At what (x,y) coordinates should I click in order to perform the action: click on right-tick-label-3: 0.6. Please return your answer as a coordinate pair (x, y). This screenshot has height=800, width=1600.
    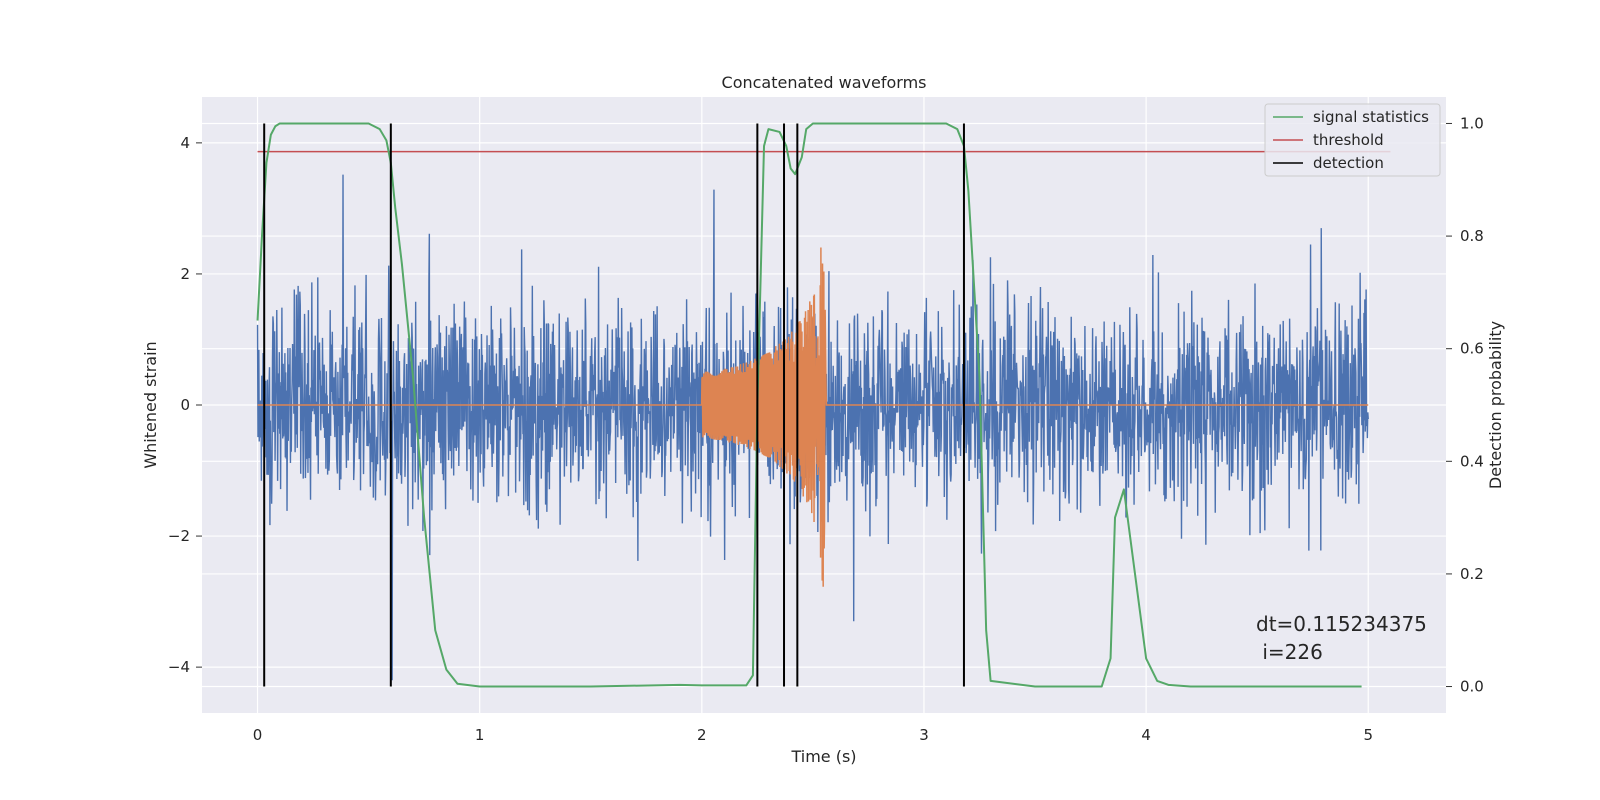
    Looking at the image, I should click on (1472, 349).